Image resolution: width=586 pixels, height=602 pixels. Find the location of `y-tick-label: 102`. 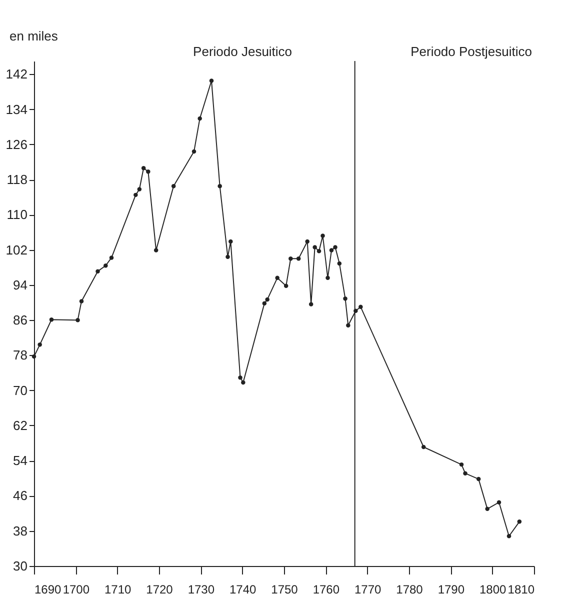

y-tick-label: 102 is located at coordinates (17, 250).